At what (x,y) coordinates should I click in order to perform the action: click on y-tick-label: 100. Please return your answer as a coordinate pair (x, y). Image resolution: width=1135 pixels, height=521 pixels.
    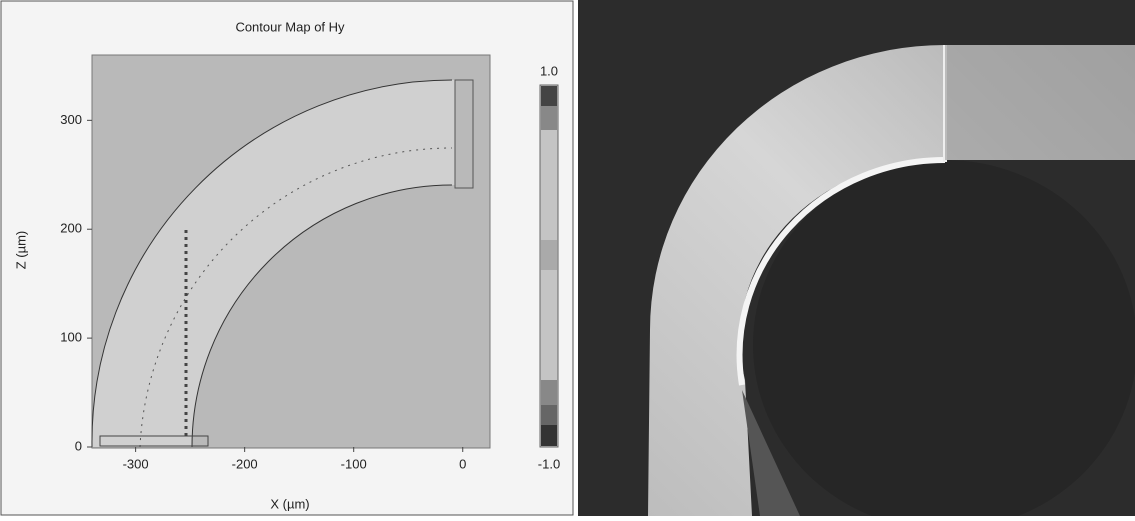
    Looking at the image, I should click on (71, 337).